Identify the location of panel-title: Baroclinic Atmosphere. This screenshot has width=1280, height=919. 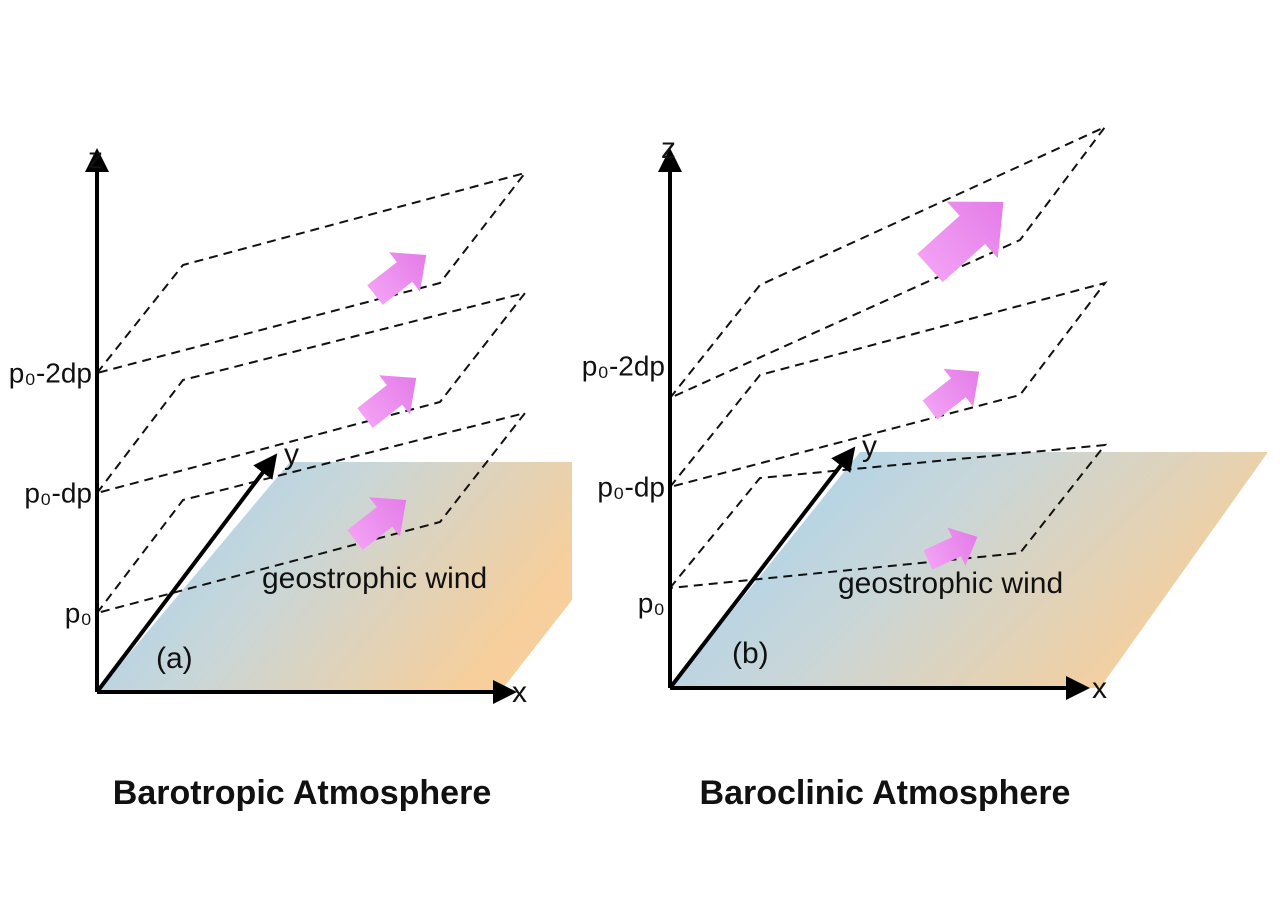
(885, 793).